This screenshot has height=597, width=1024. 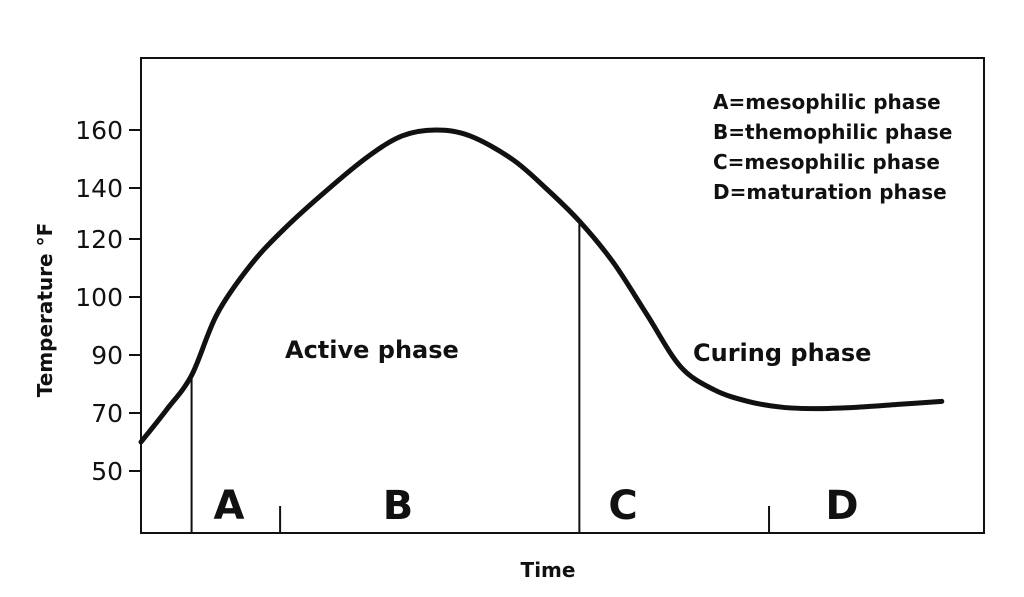 What do you see at coordinates (372, 350) in the screenshot?
I see `active-phase-label: Active phase` at bounding box center [372, 350].